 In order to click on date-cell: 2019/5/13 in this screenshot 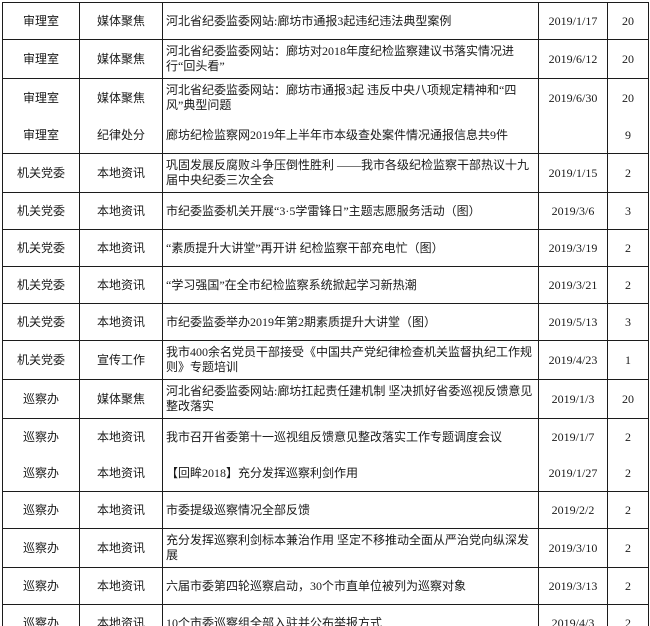, I will do `click(573, 322)`.